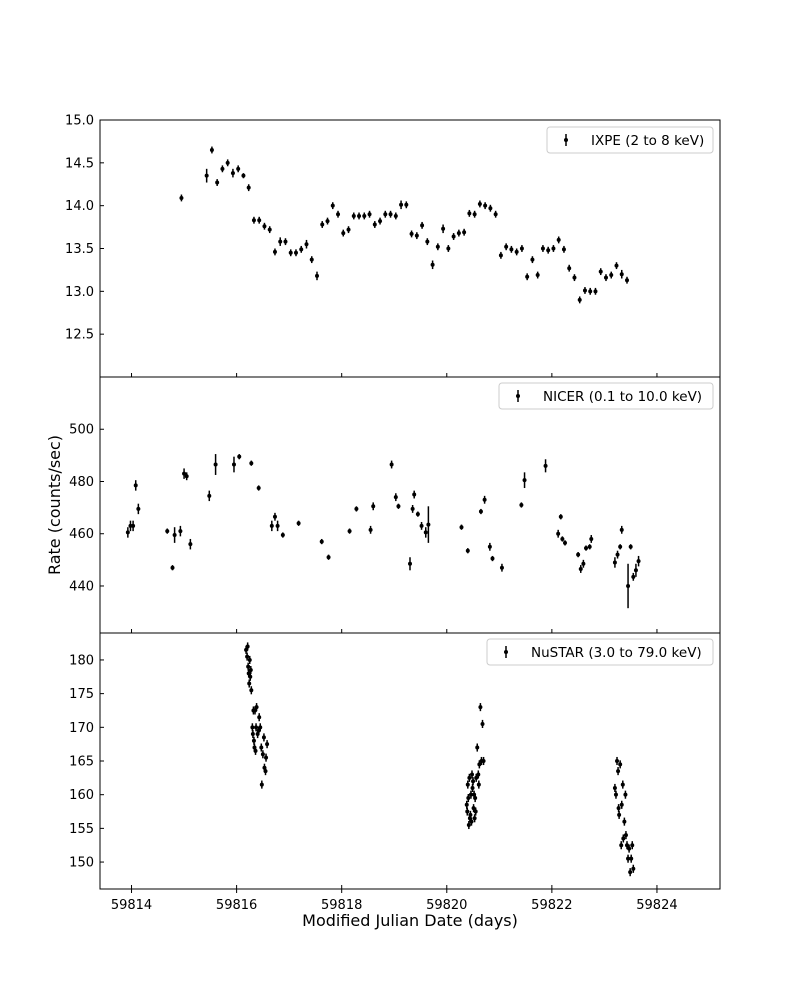 The height and width of the screenshot is (1000, 800). What do you see at coordinates (54, 505) in the screenshot?
I see `y-axis-title: Rate (counts/sec)` at bounding box center [54, 505].